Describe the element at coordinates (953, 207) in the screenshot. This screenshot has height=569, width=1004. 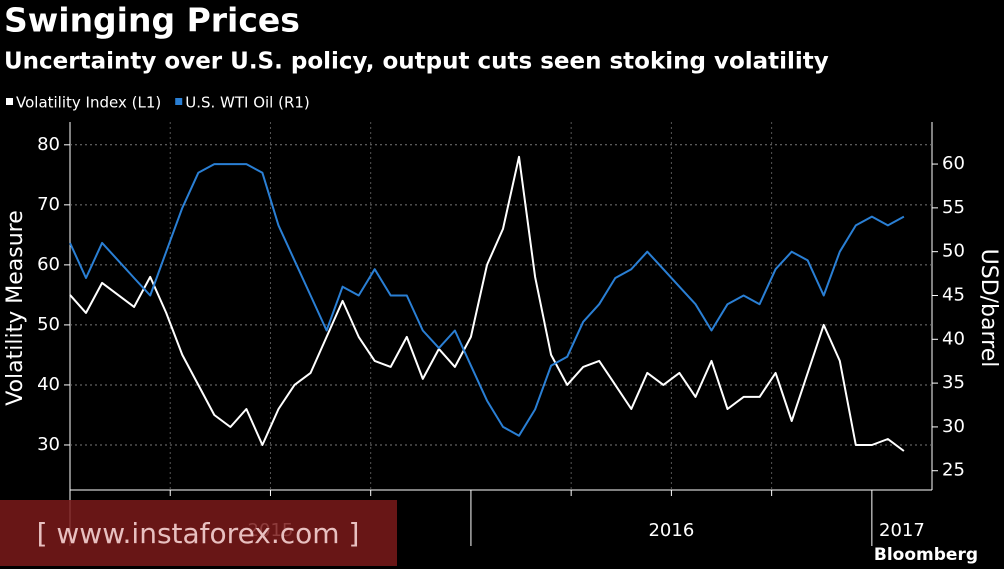
I see `y2-tick-label: 55` at that location.